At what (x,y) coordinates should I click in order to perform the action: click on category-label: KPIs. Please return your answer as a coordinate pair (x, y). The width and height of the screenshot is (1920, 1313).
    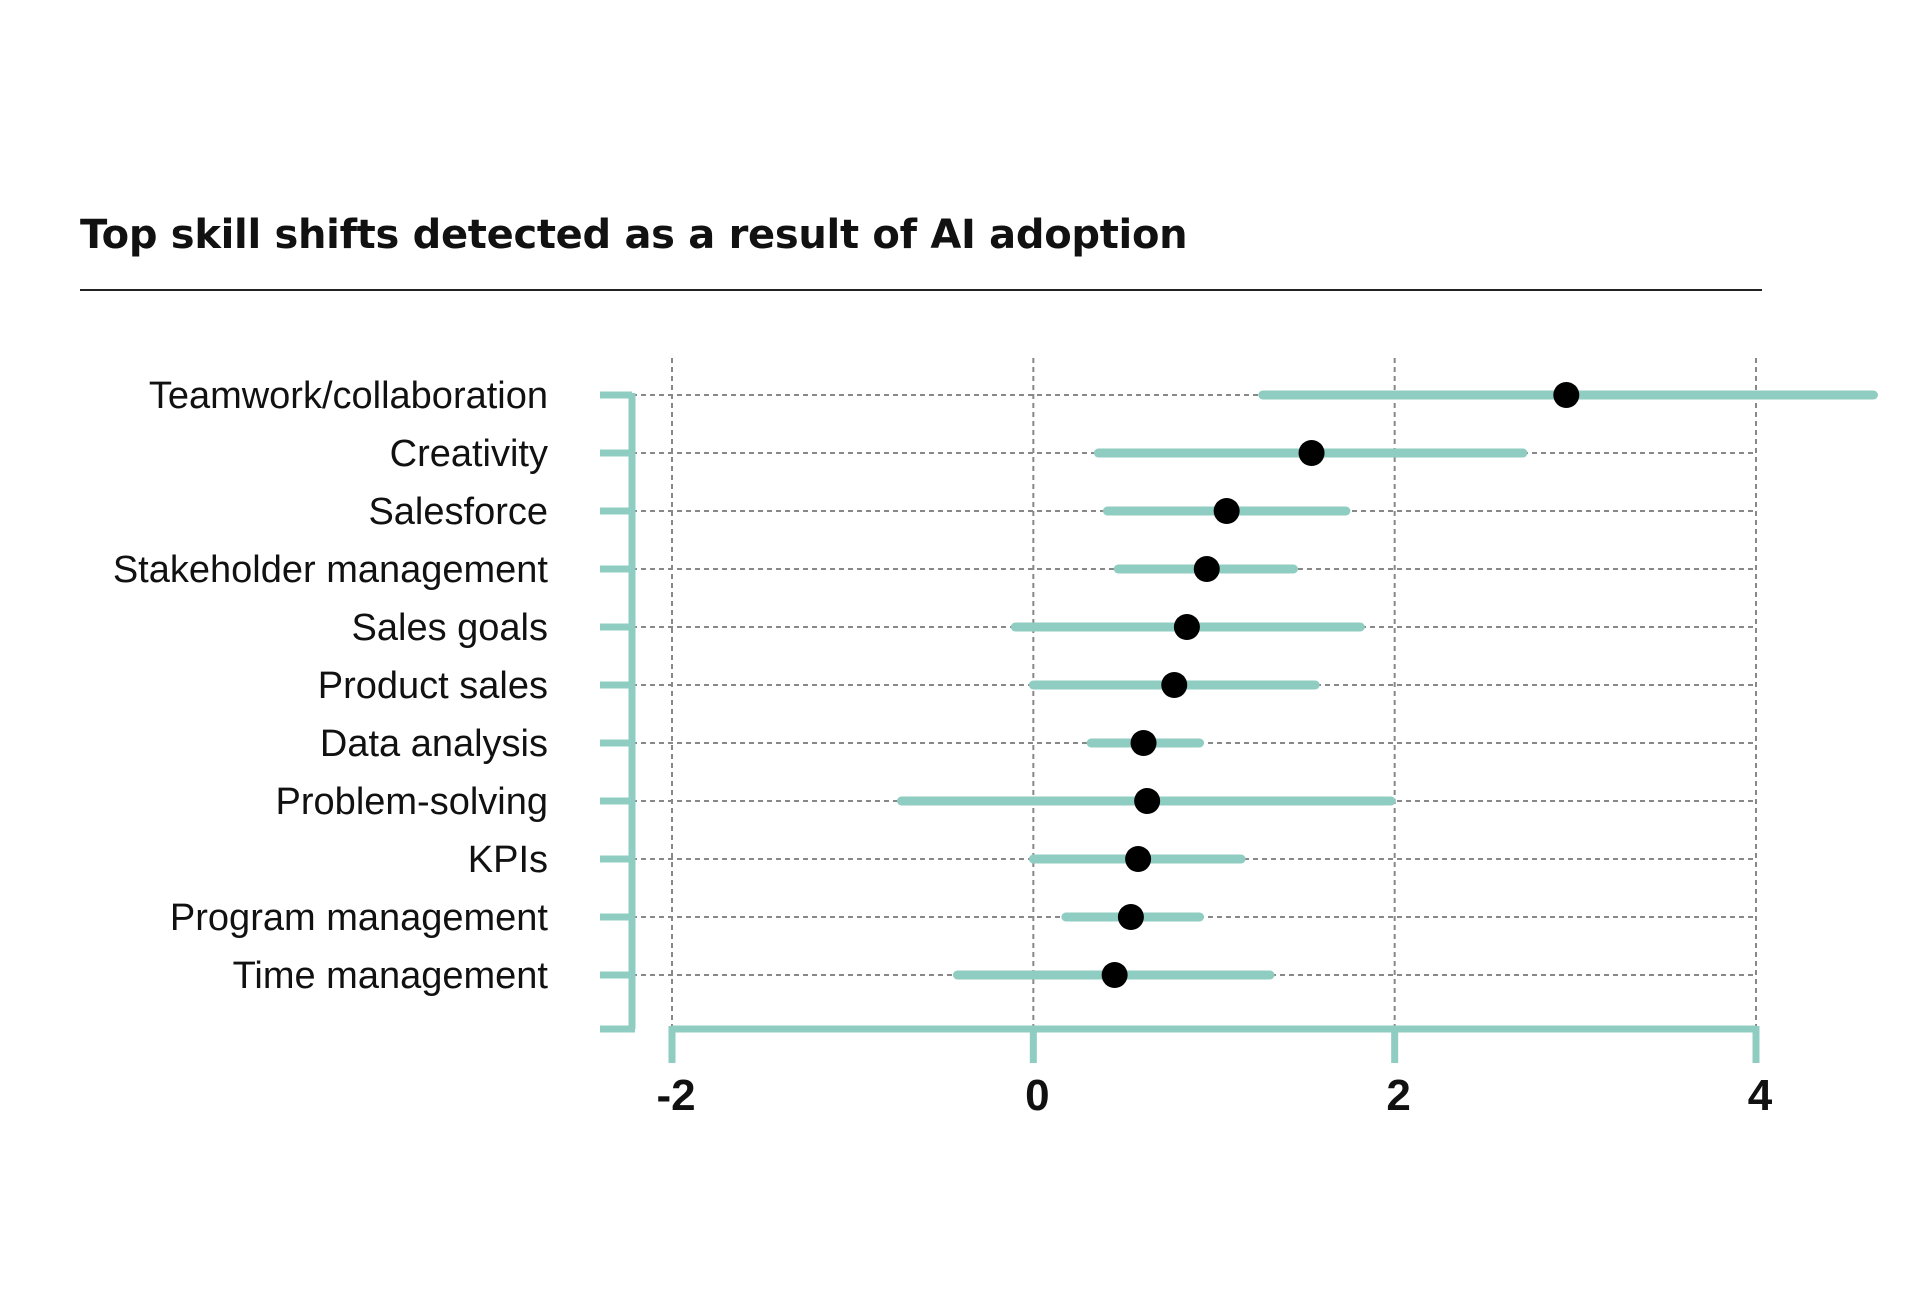
    Looking at the image, I should click on (508, 860).